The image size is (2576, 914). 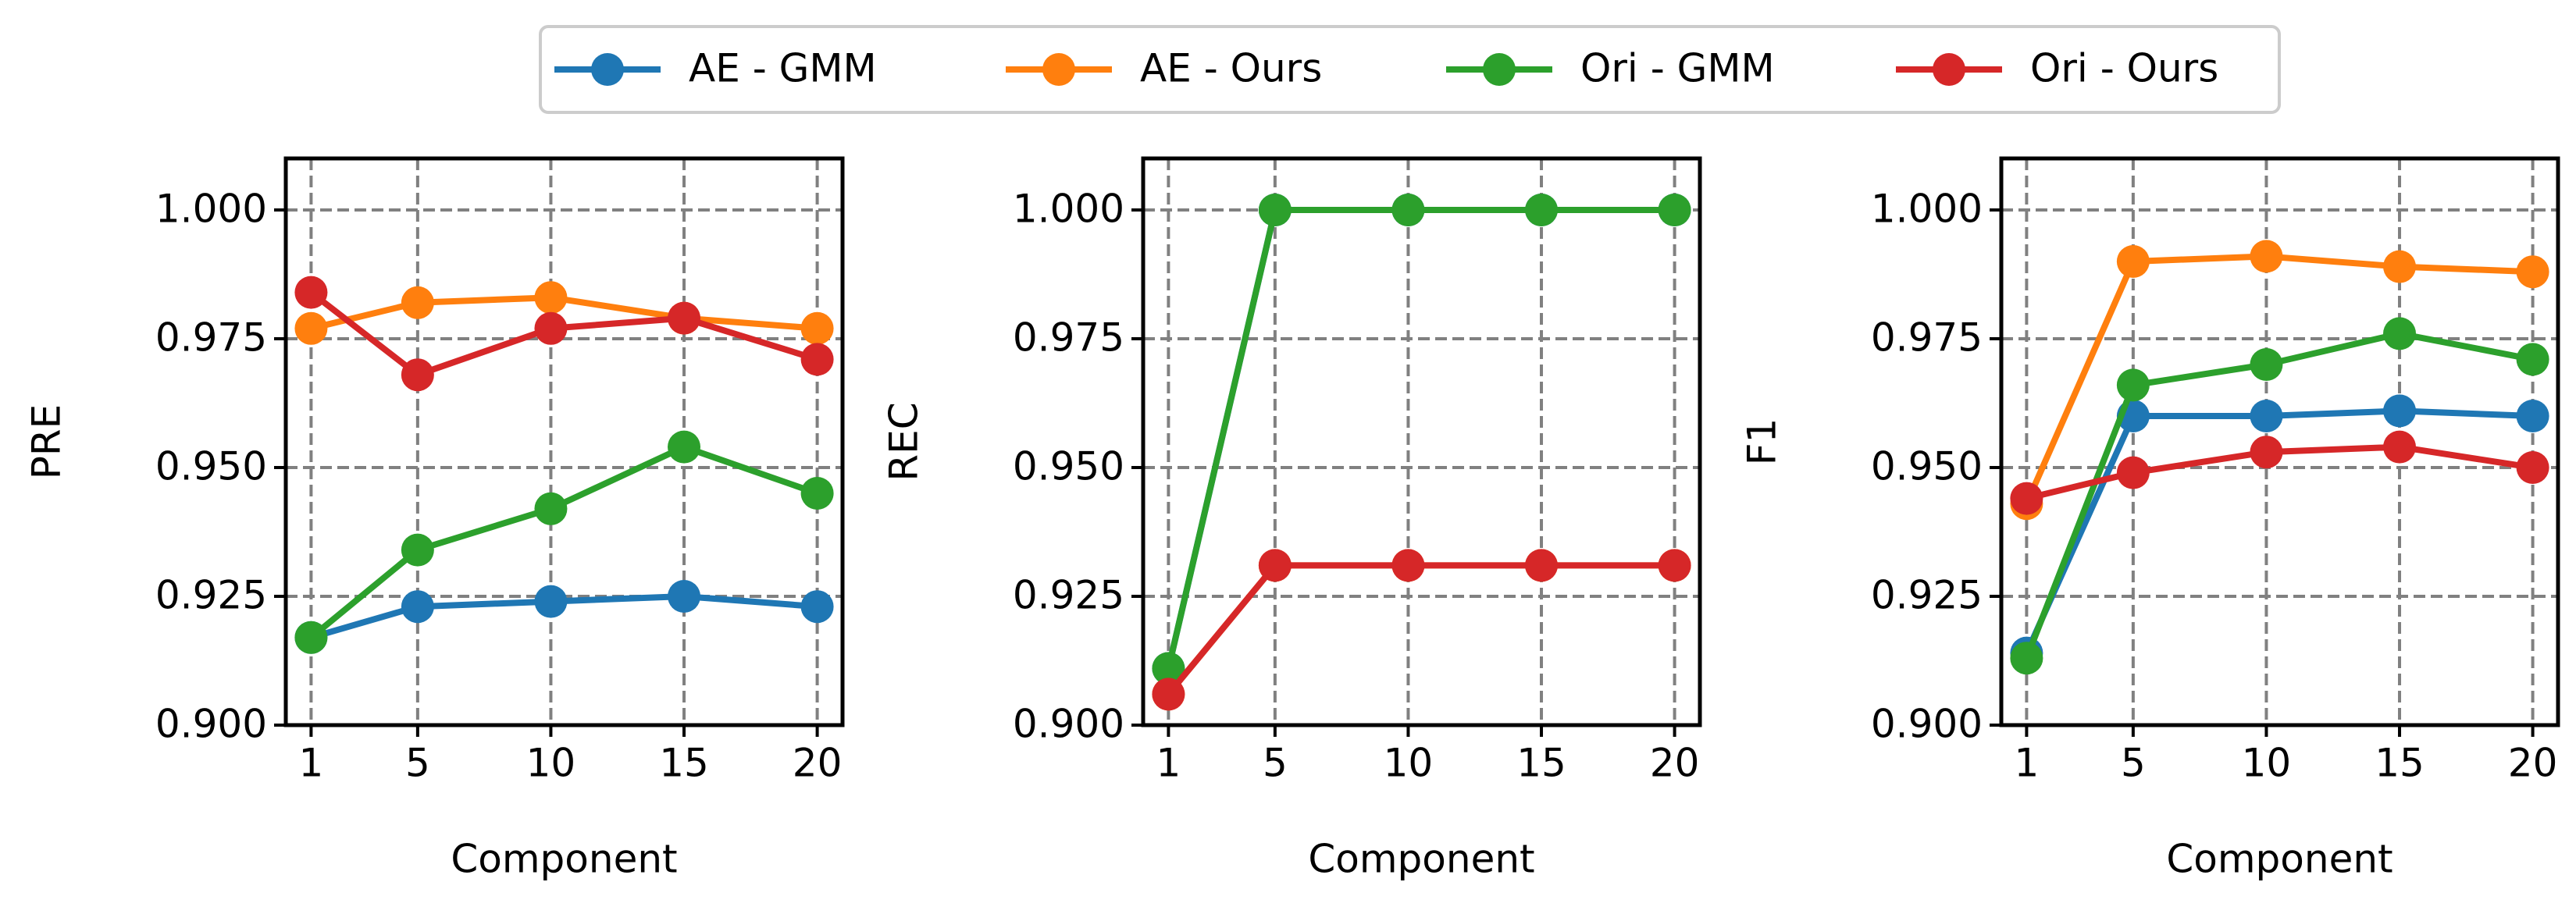 What do you see at coordinates (783, 68) in the screenshot?
I see `legend-label: AE - GMM` at bounding box center [783, 68].